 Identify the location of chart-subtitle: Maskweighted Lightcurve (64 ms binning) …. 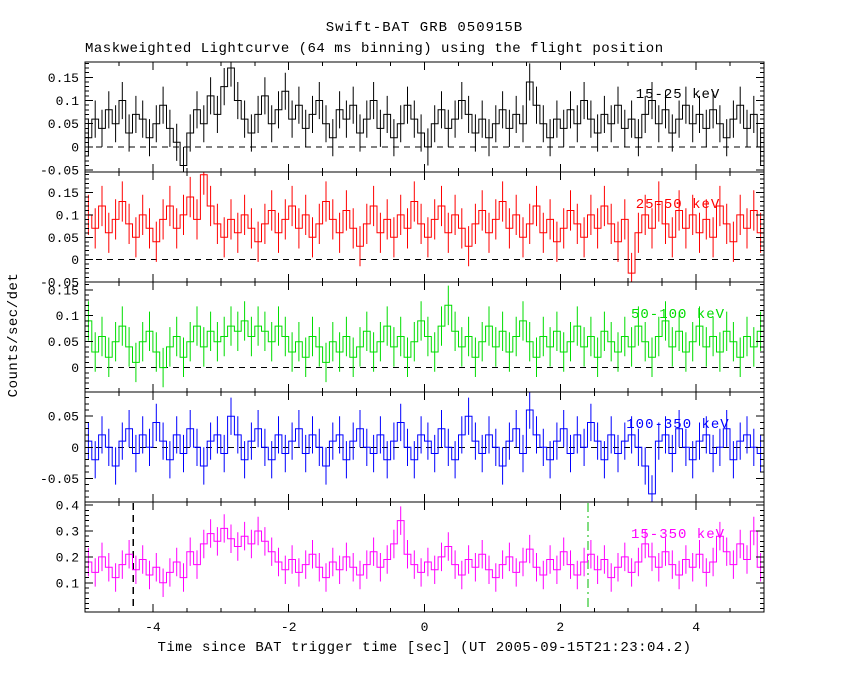
(374, 49).